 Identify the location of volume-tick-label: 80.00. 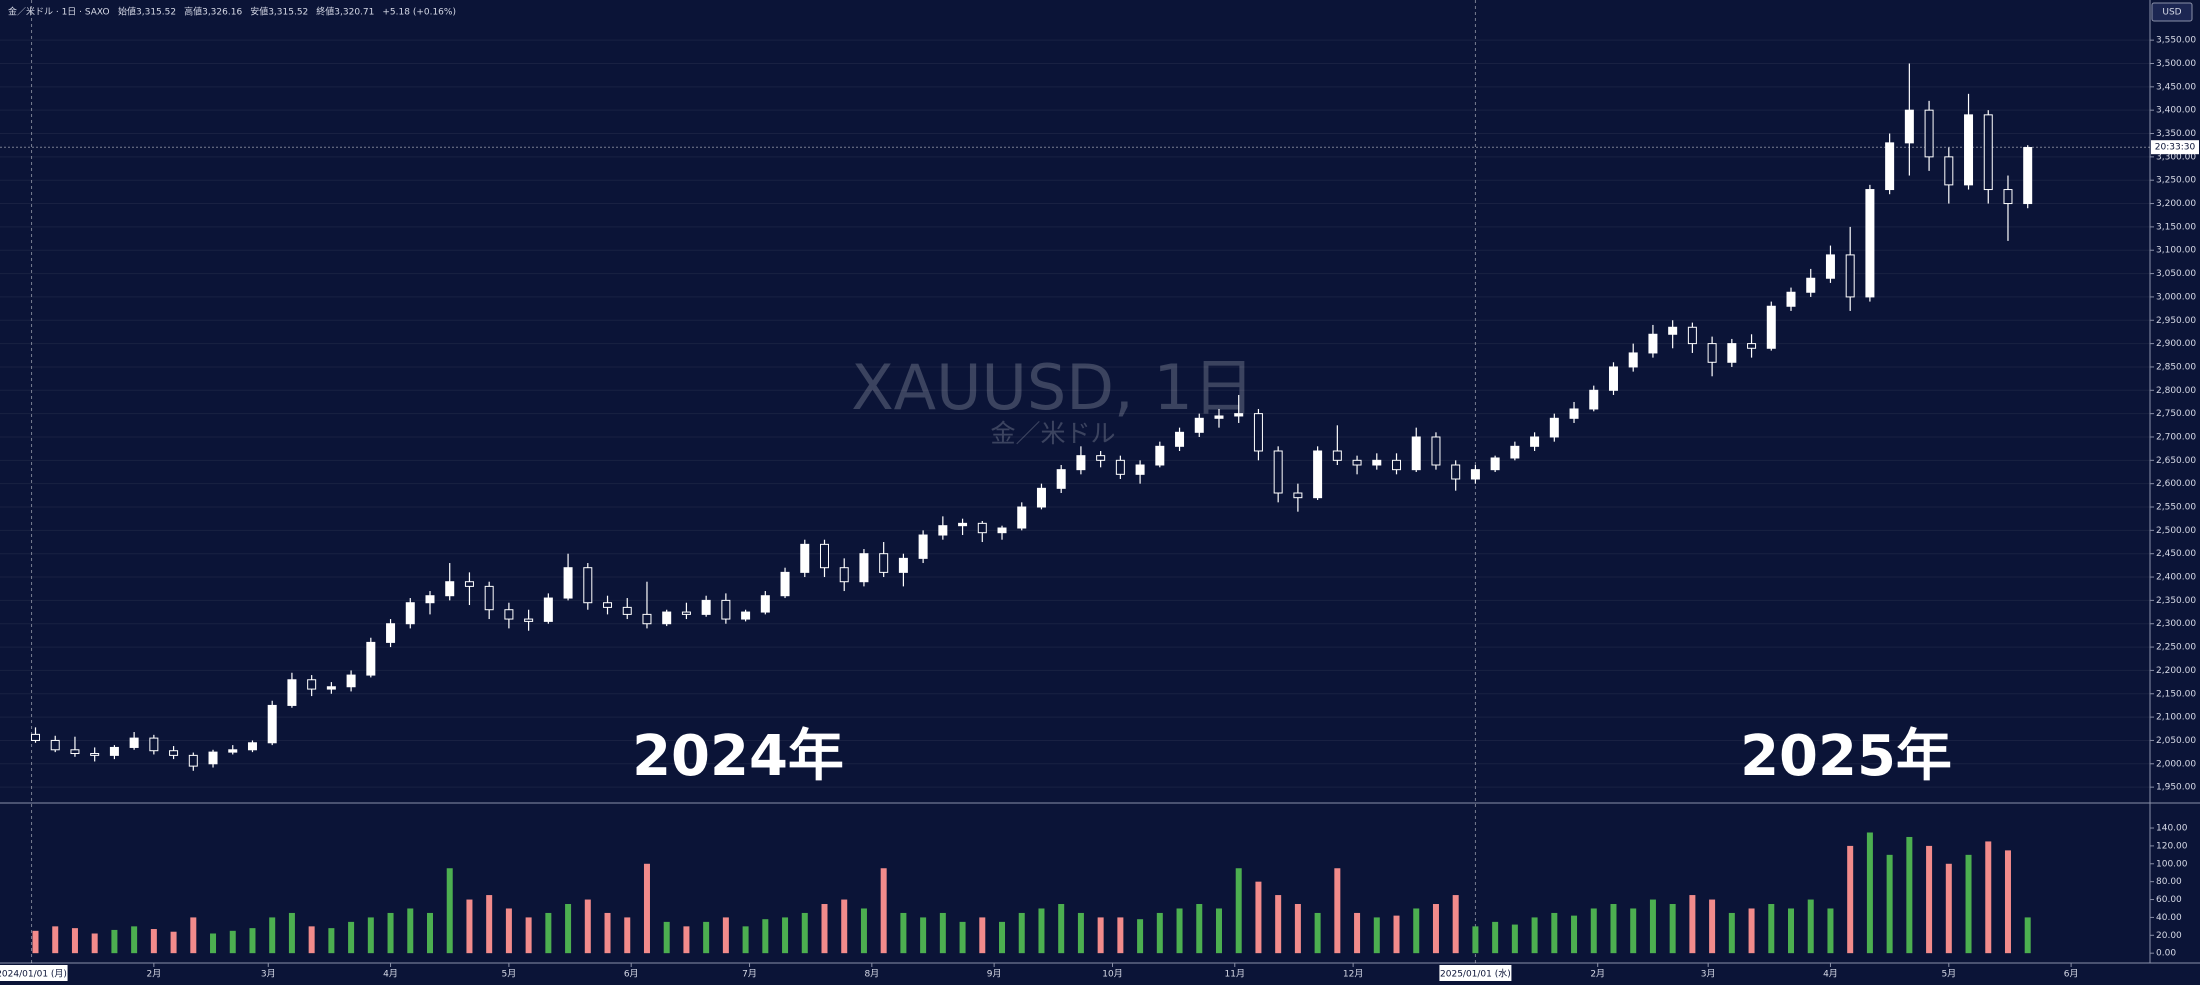
(2169, 882).